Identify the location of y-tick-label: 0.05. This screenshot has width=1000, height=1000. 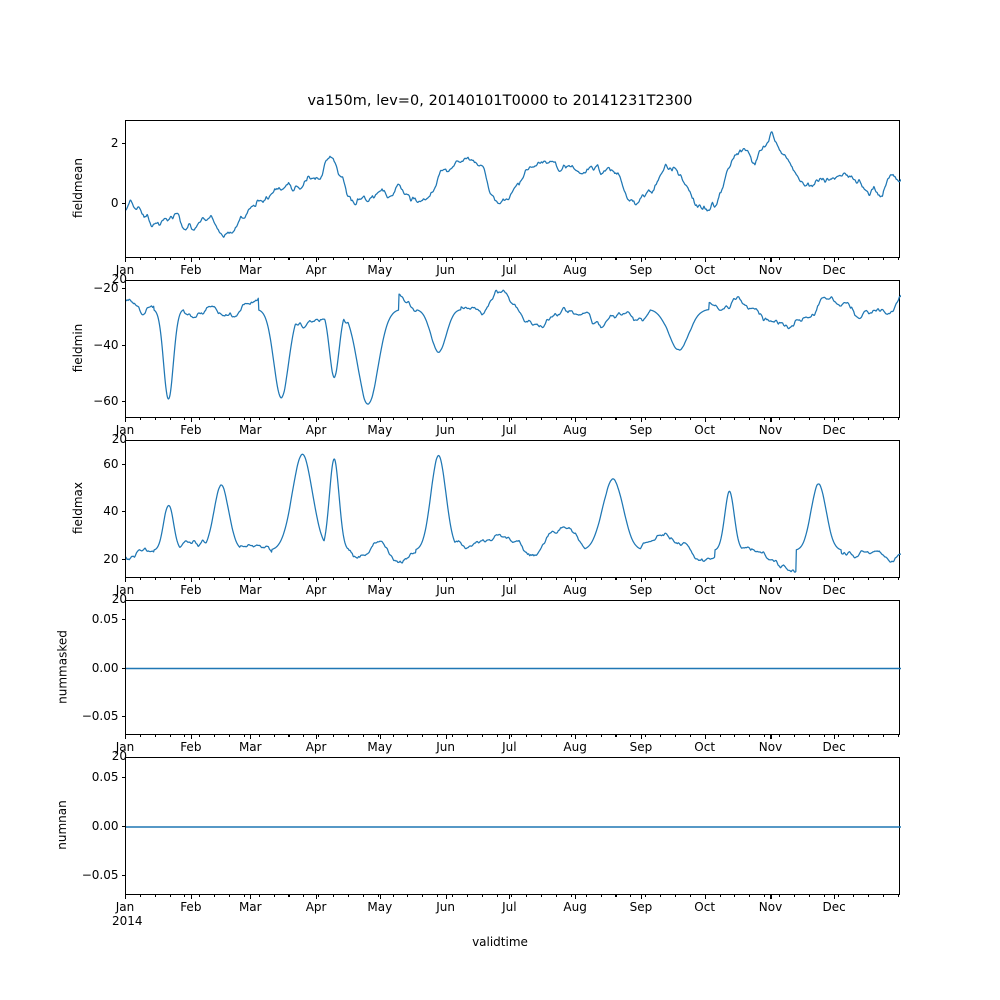
(105, 776).